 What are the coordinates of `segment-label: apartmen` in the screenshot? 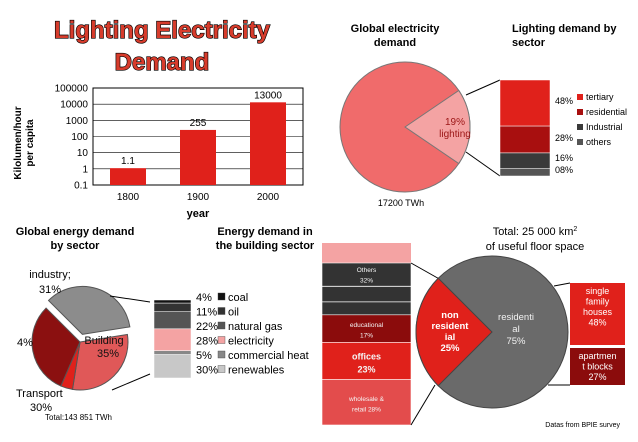 It's located at (597, 356).